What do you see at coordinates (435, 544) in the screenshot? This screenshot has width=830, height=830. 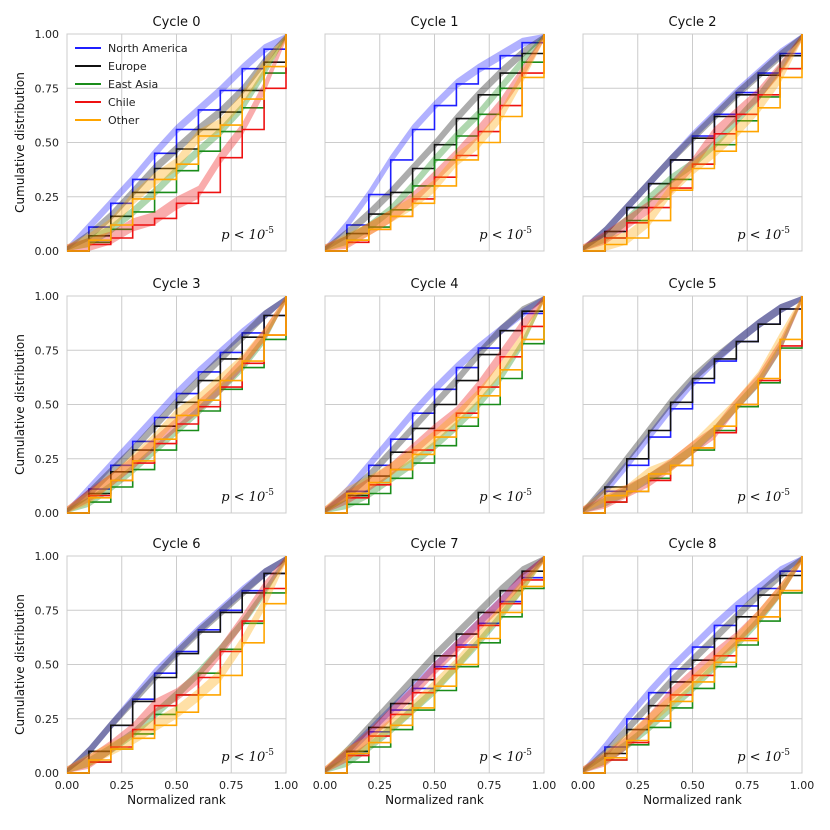 I see `panel-title: Cycle 7` at bounding box center [435, 544].